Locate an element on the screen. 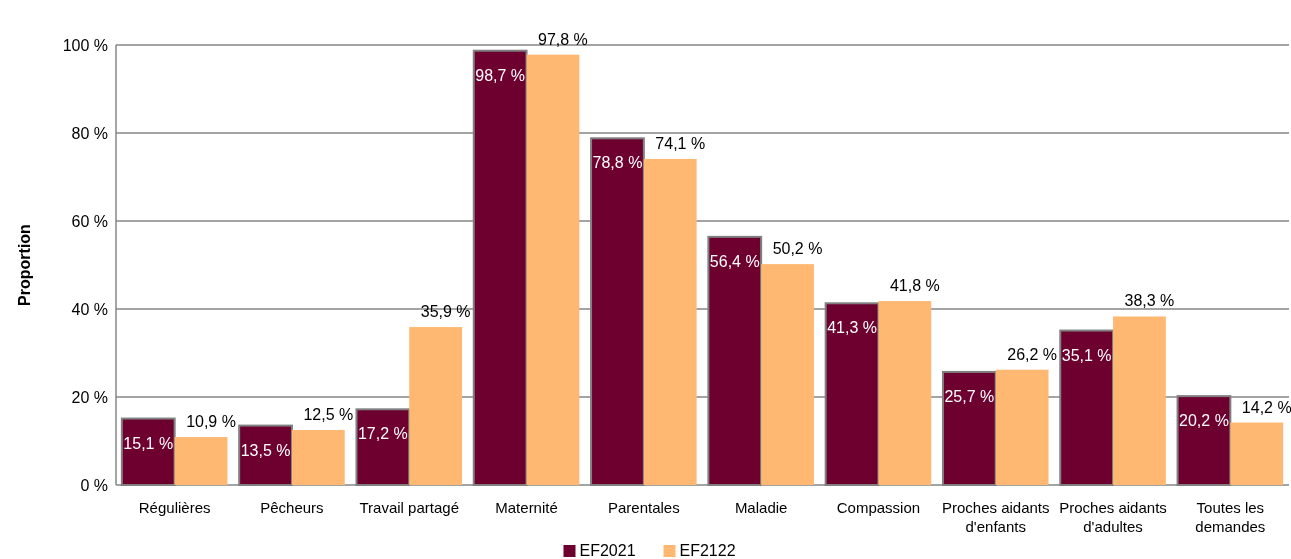 Image resolution: width=1291 pixels, height=559 pixels. data-label: 50,2 % is located at coordinates (797, 249).